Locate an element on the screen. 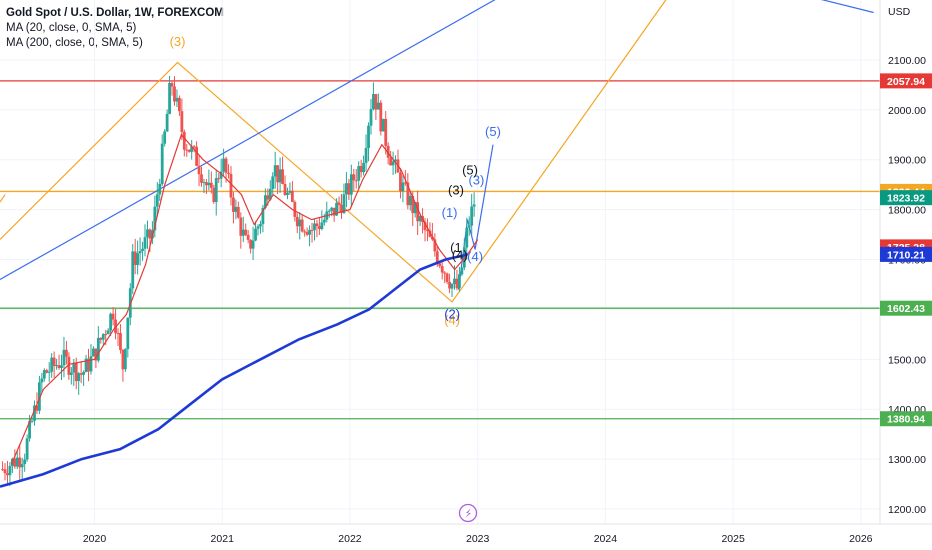 The image size is (932, 550). ma20-legend: MA (20, close, 0, SMA, 5) is located at coordinates (71, 28).